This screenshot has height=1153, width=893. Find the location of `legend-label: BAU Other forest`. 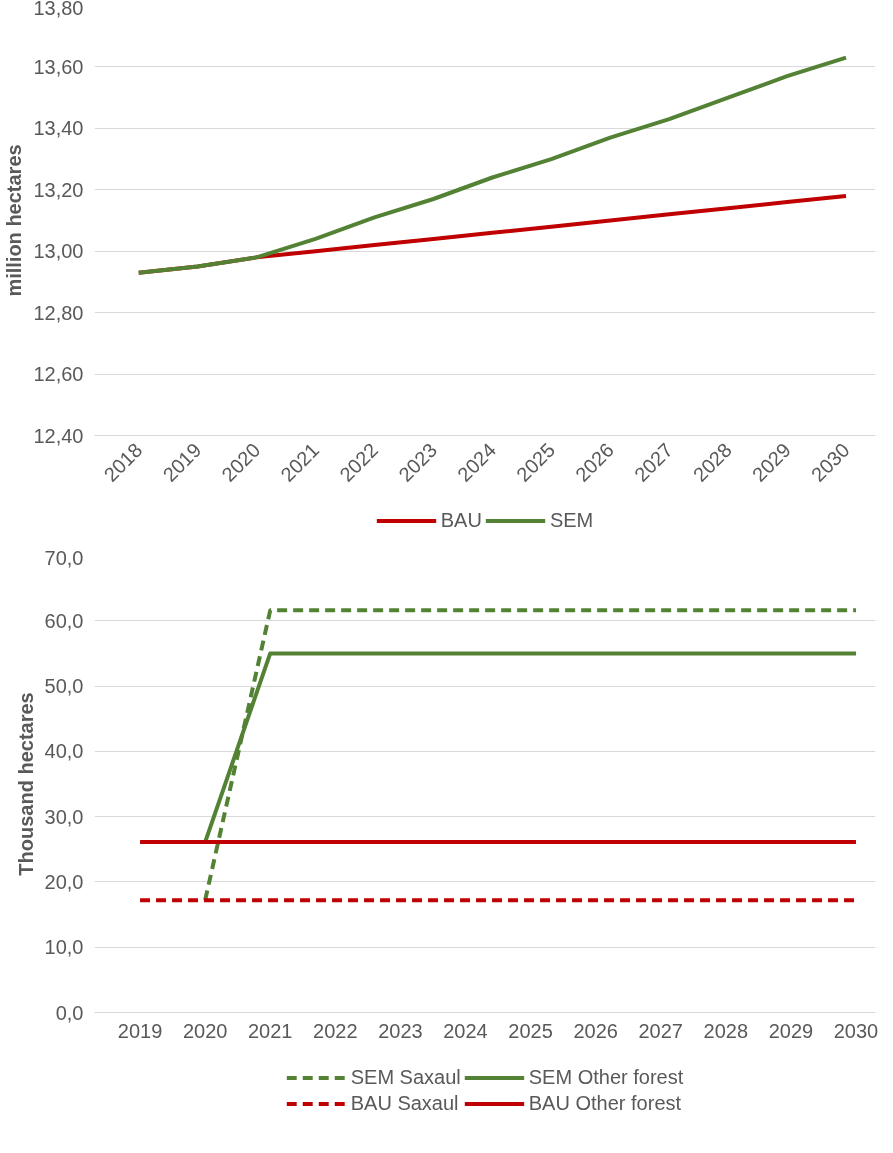

legend-label: BAU Other forest is located at coordinates (605, 1103).